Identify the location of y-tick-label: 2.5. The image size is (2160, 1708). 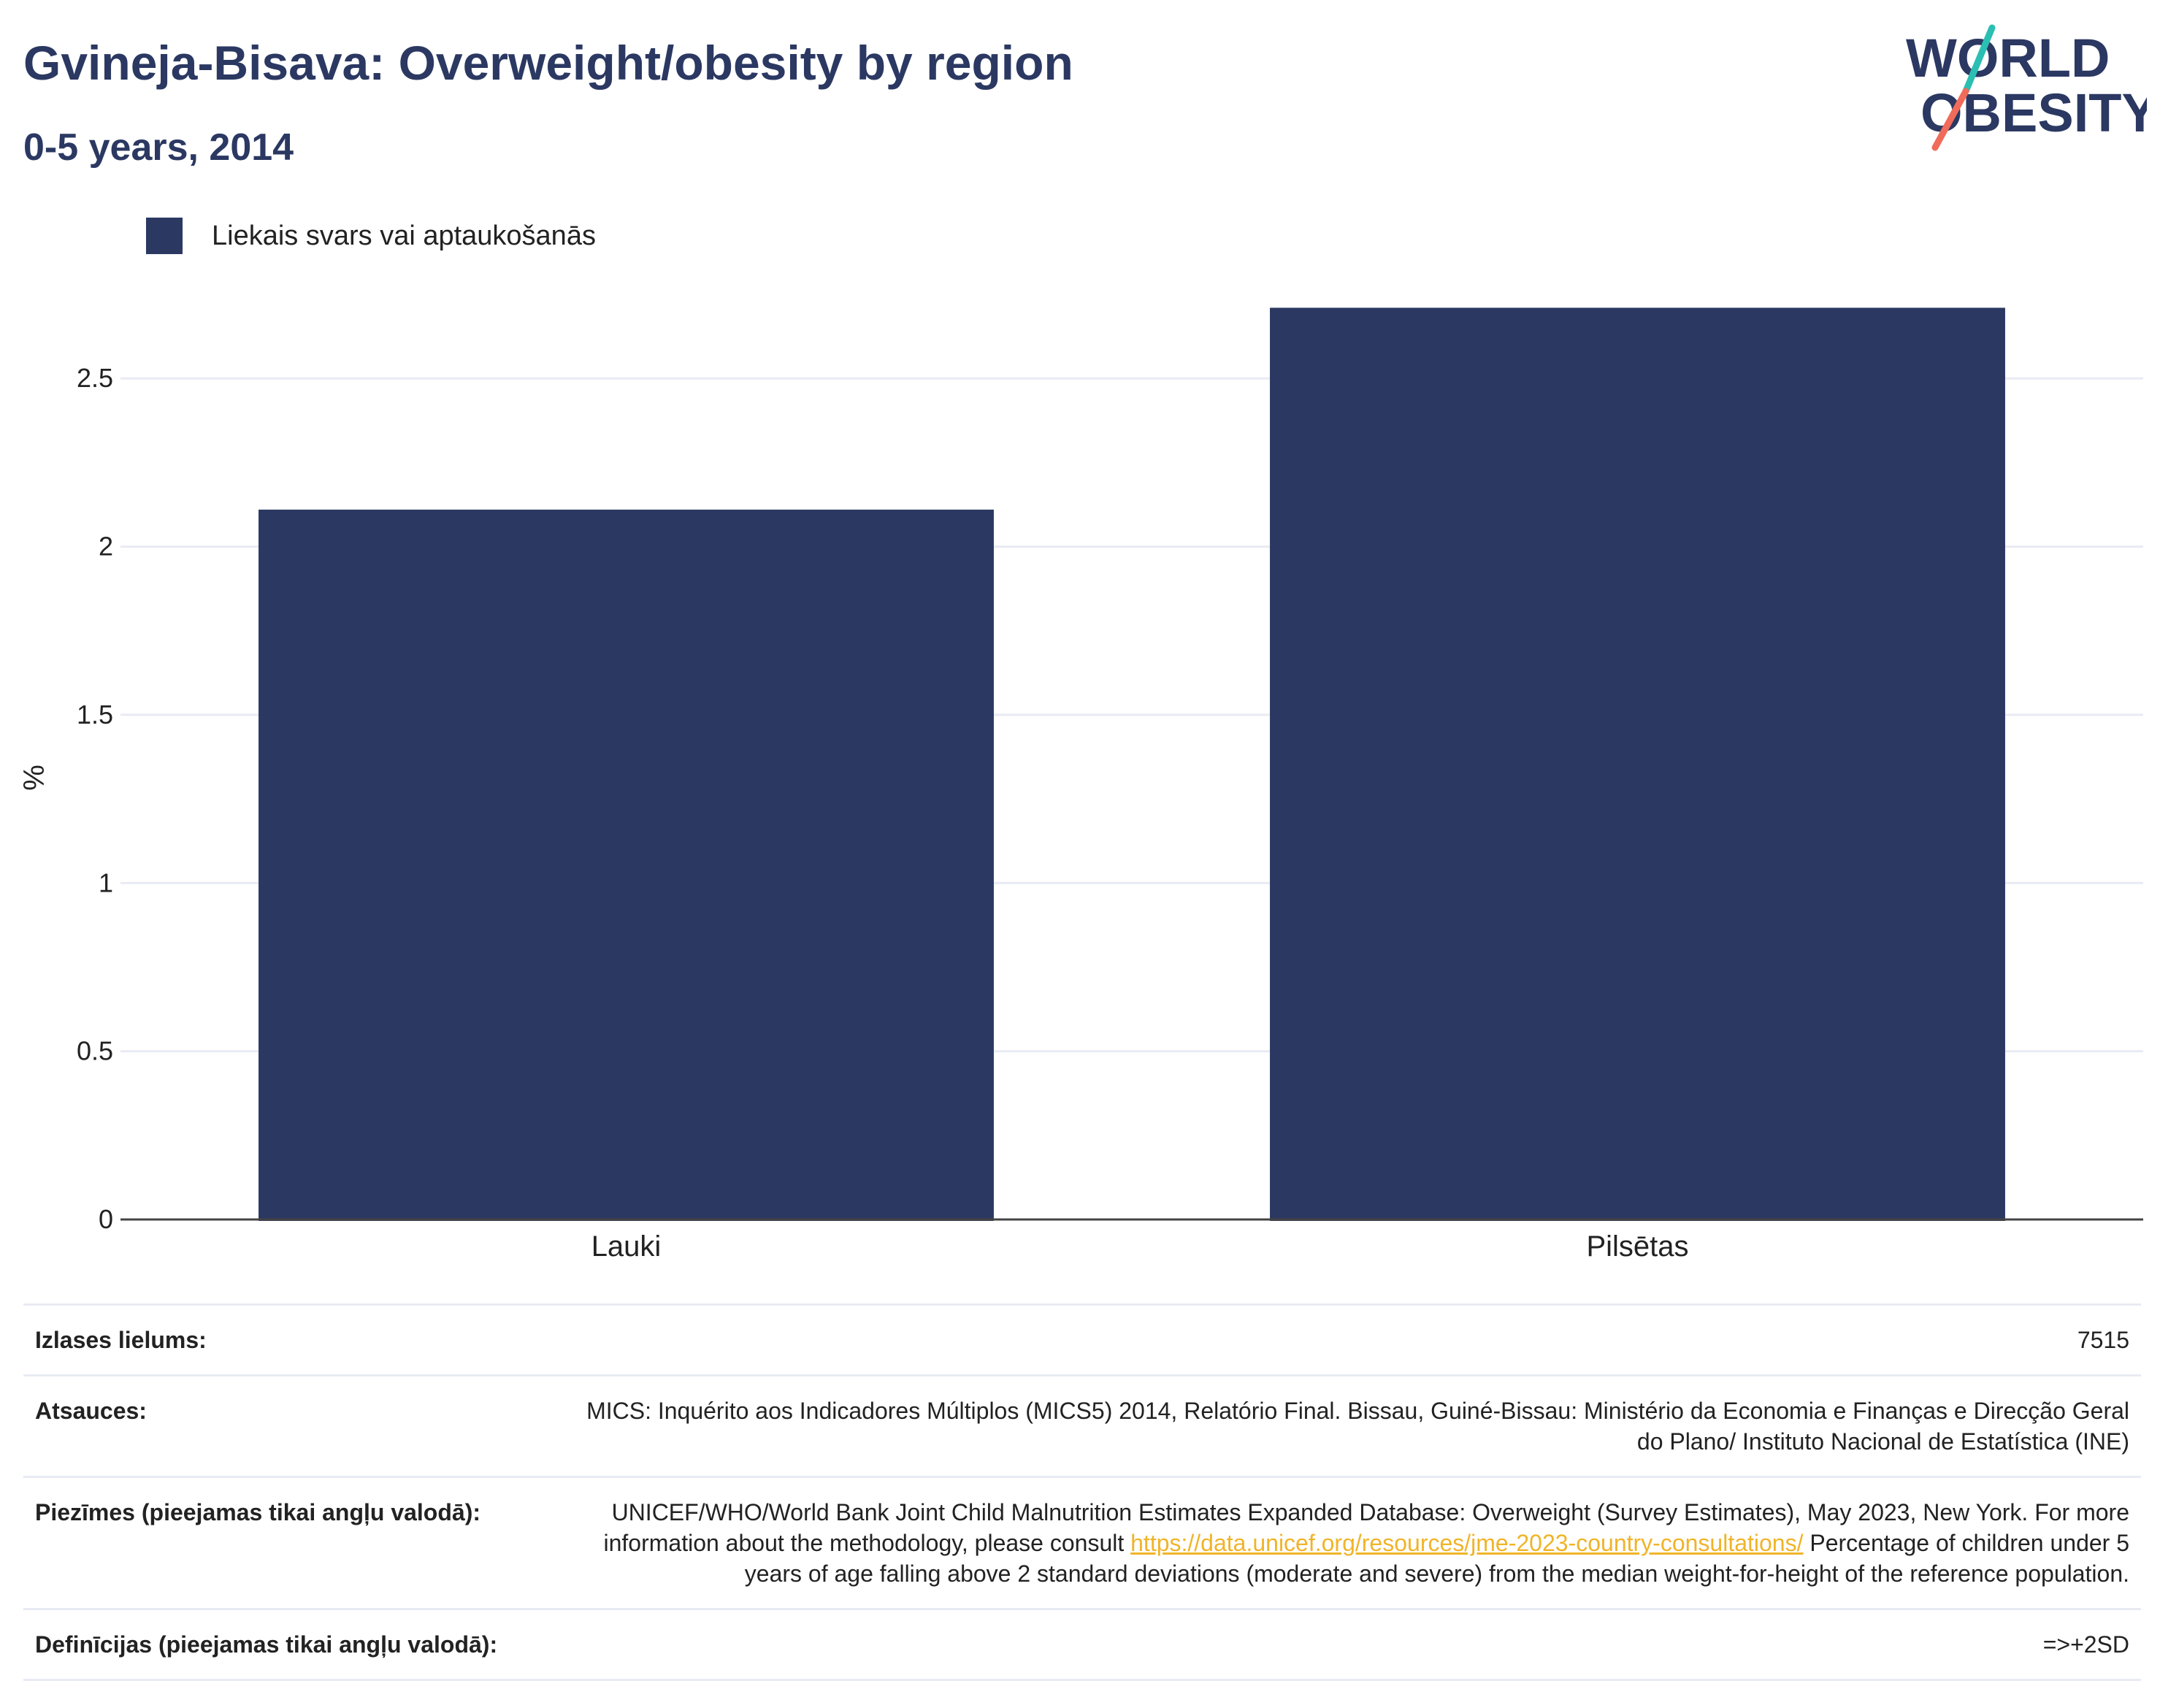
(95, 378).